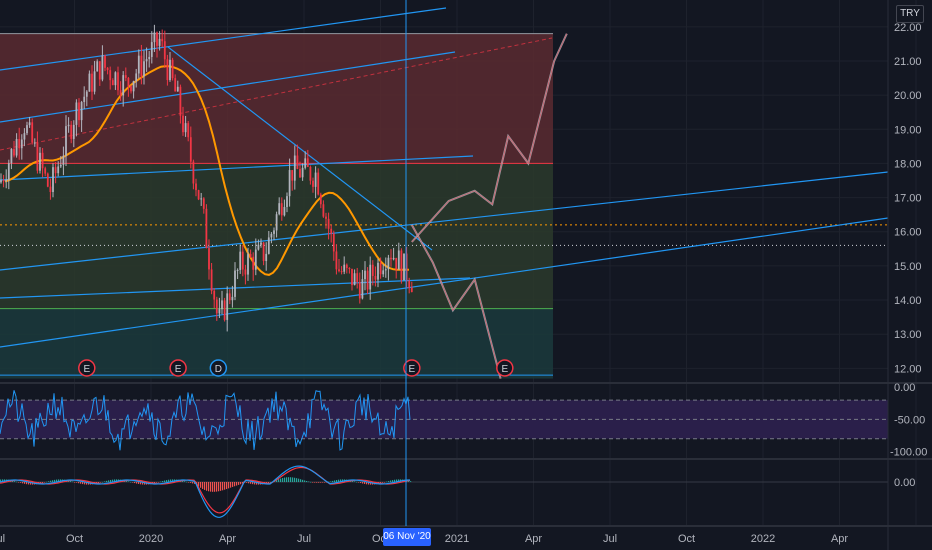 The image size is (932, 550). What do you see at coordinates (489, 206) in the screenshot?
I see `price-projection` at bounding box center [489, 206].